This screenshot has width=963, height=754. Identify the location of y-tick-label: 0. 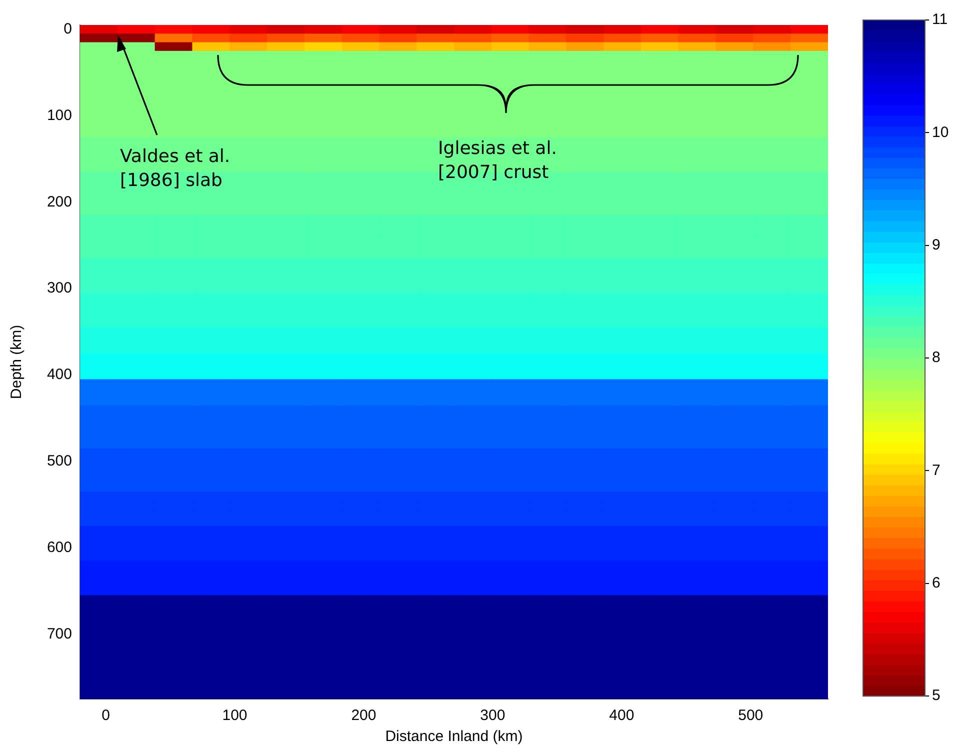
(68, 29).